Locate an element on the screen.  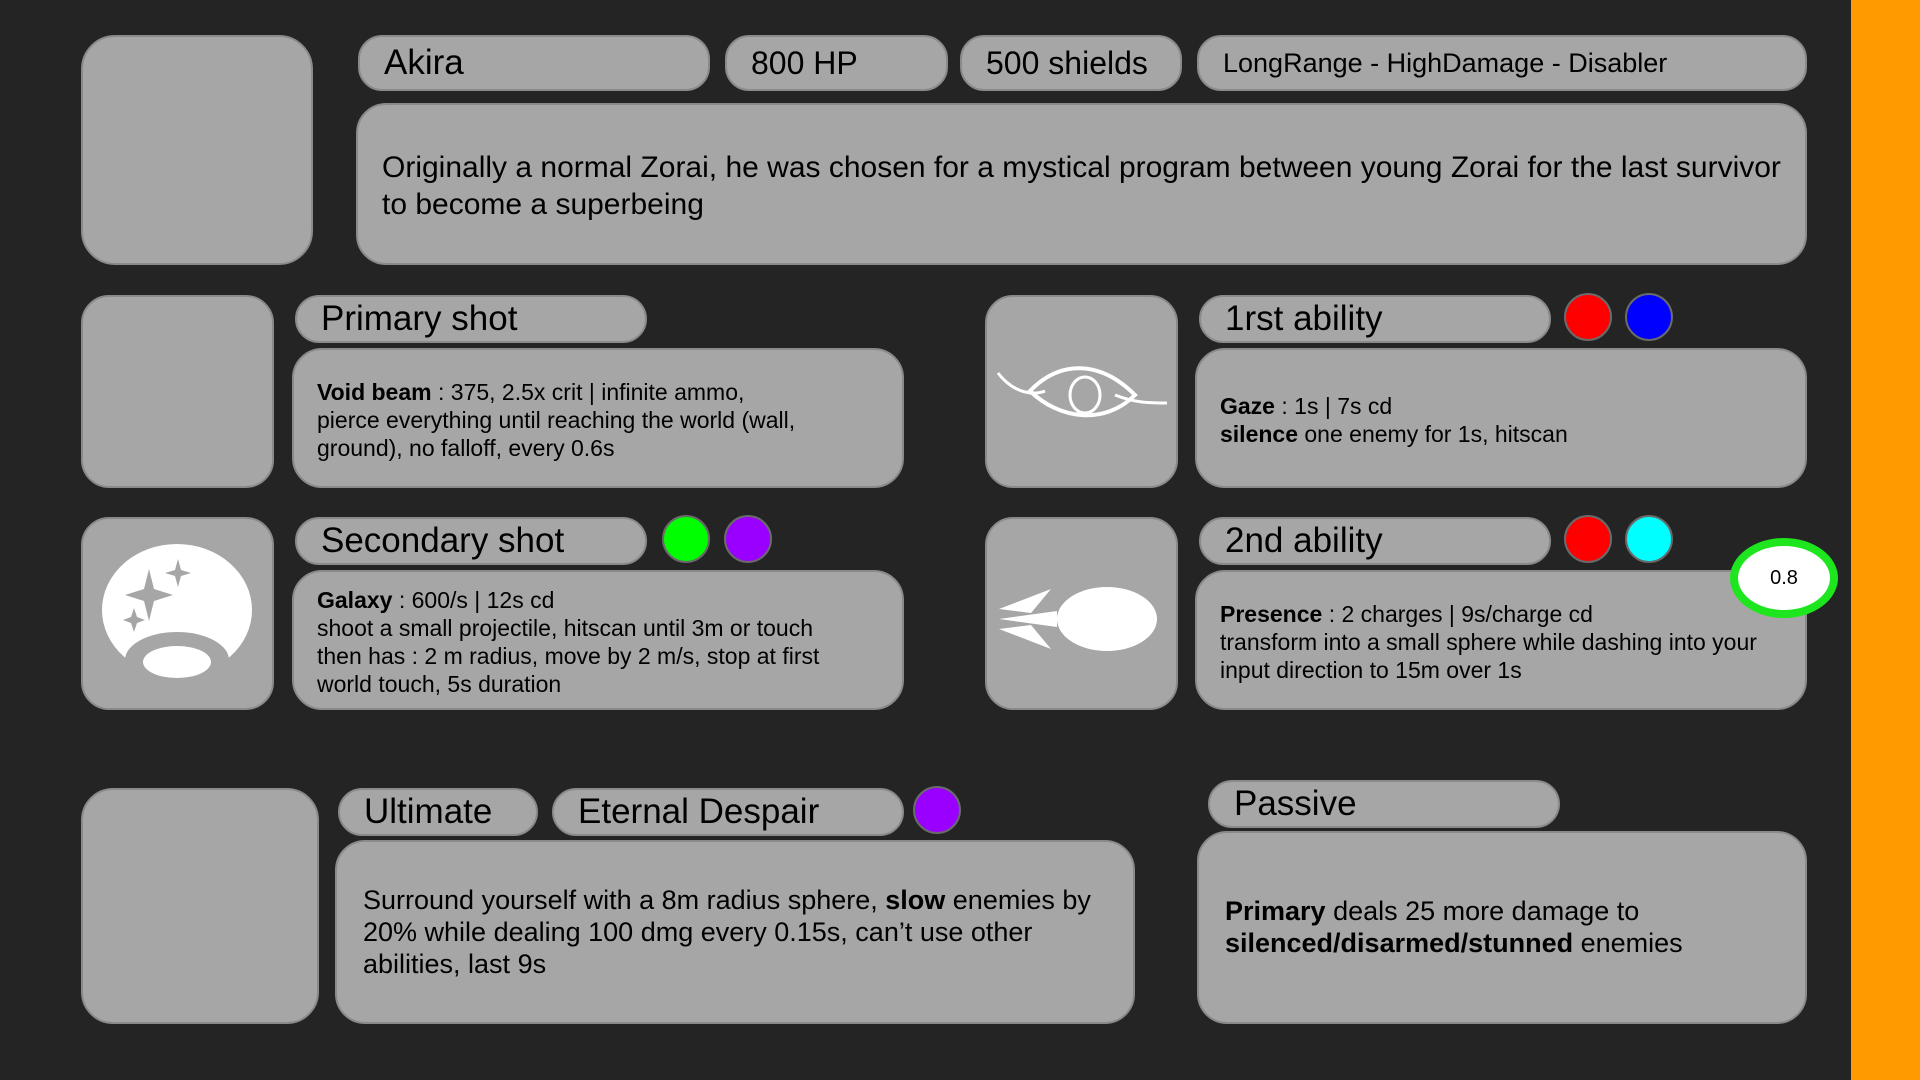
primary-icon-frame is located at coordinates (177, 391).